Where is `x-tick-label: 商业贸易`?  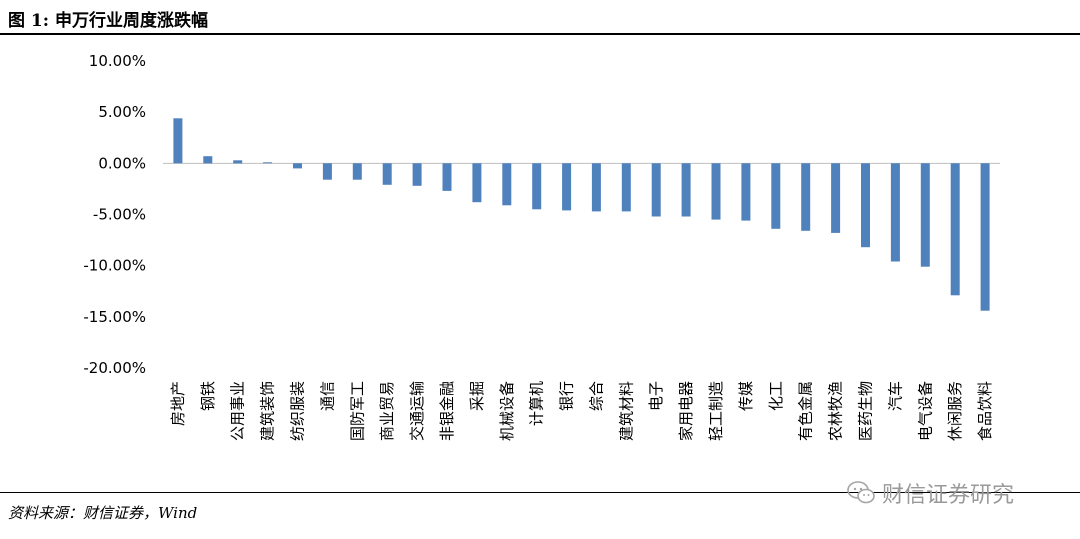 x-tick-label: 商业贸易 is located at coordinates (387, 411).